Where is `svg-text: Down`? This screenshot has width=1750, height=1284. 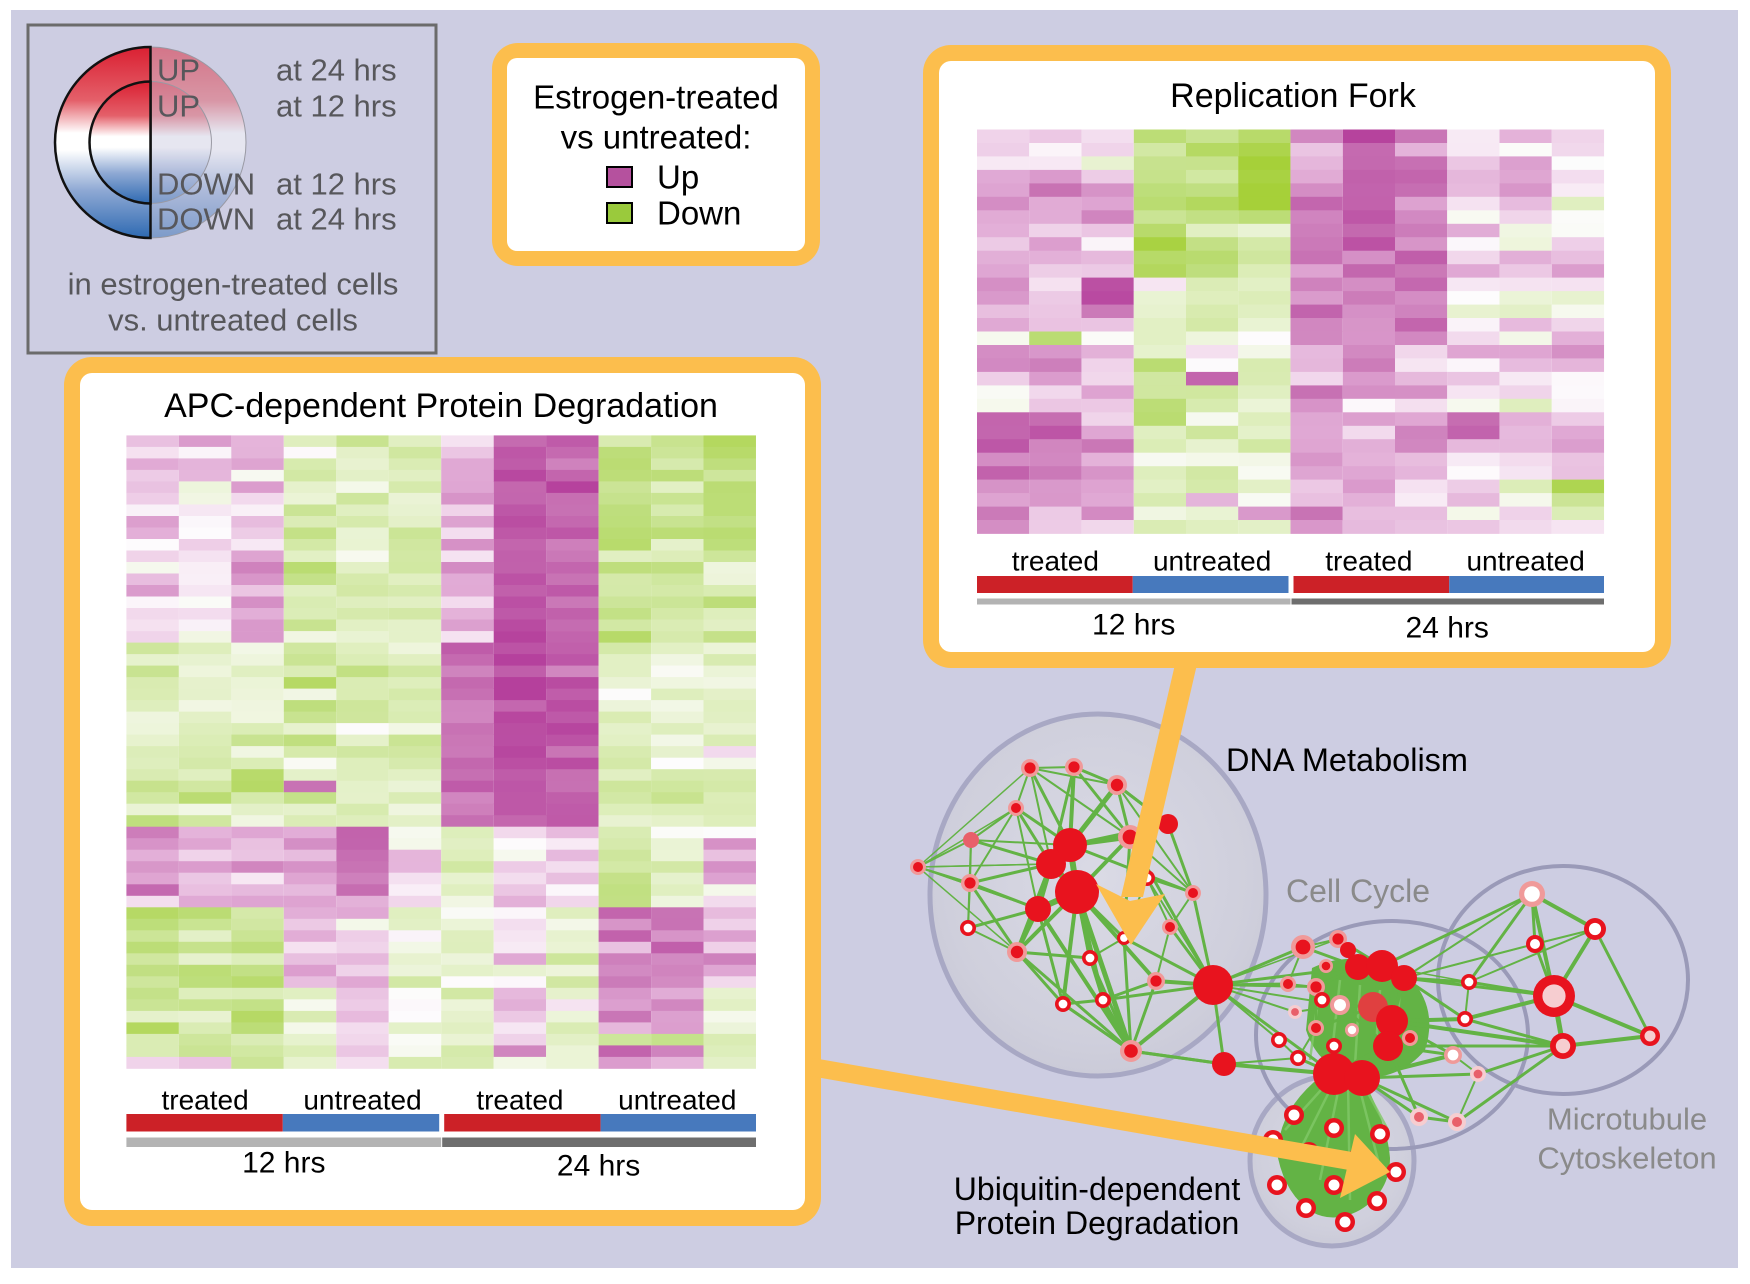
svg-text: Down is located at coordinates (699, 213).